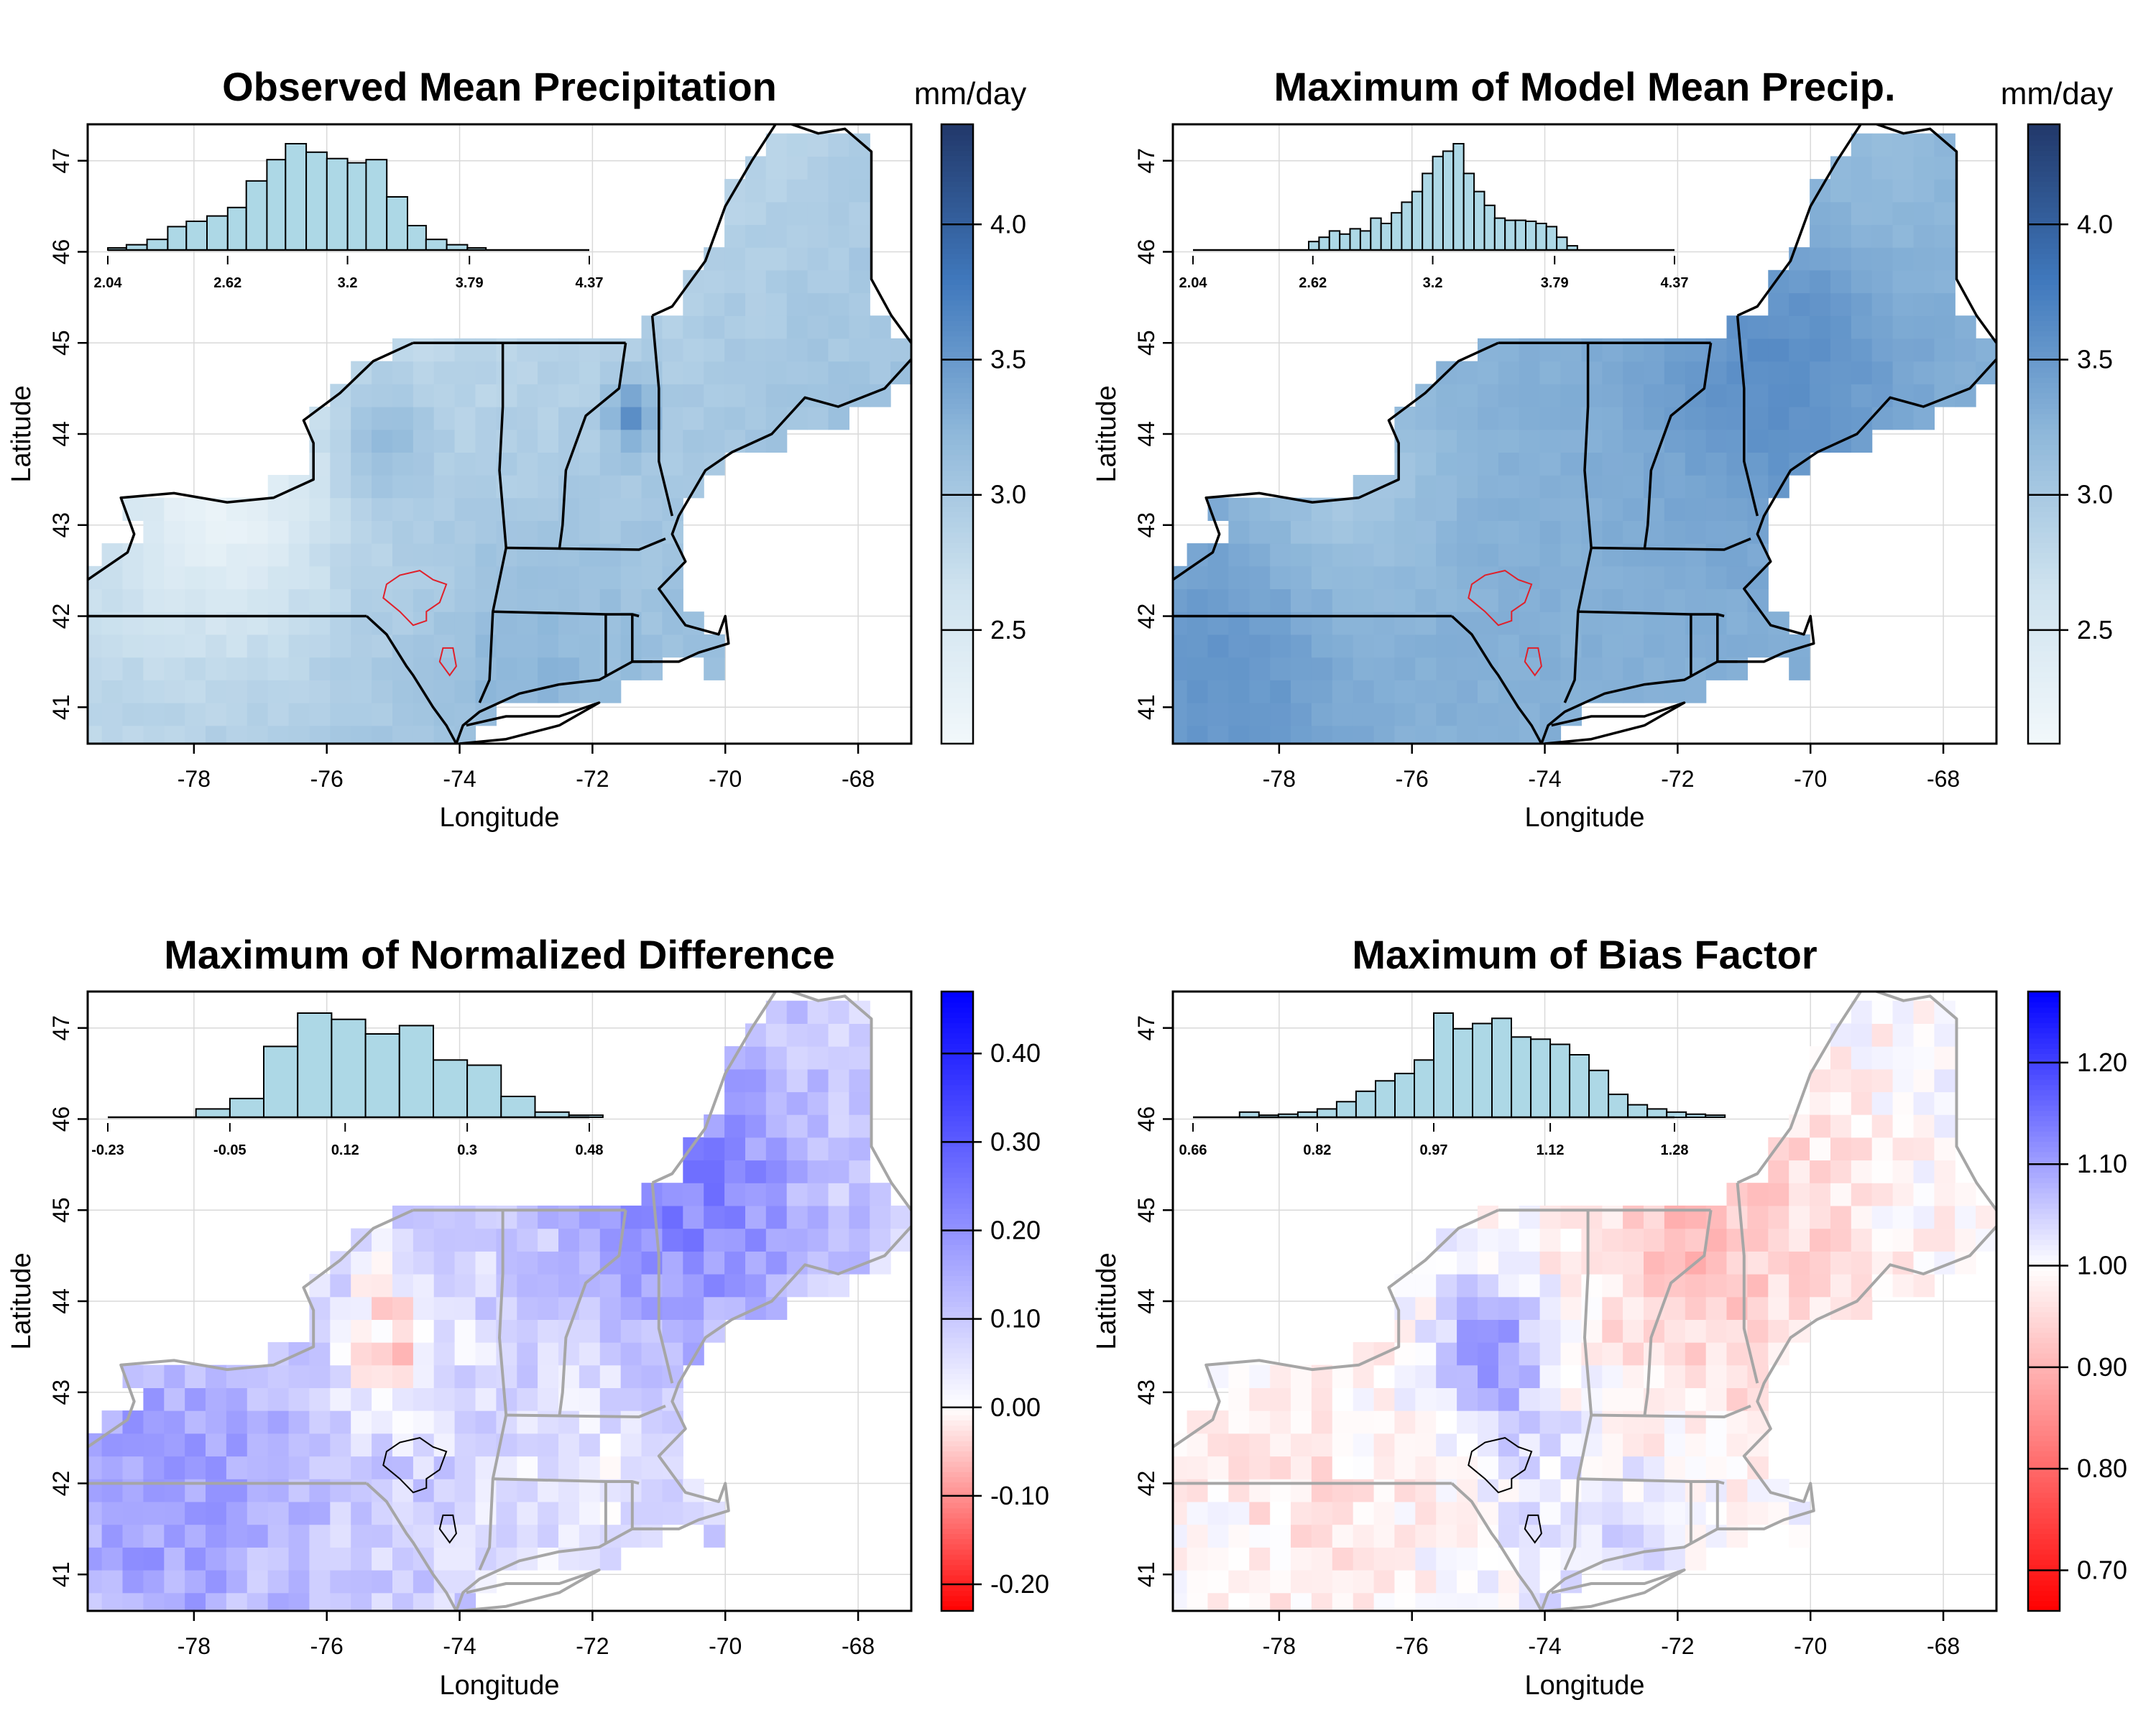  I want to click on histogram-tick-label: 0.66, so click(1193, 1150).